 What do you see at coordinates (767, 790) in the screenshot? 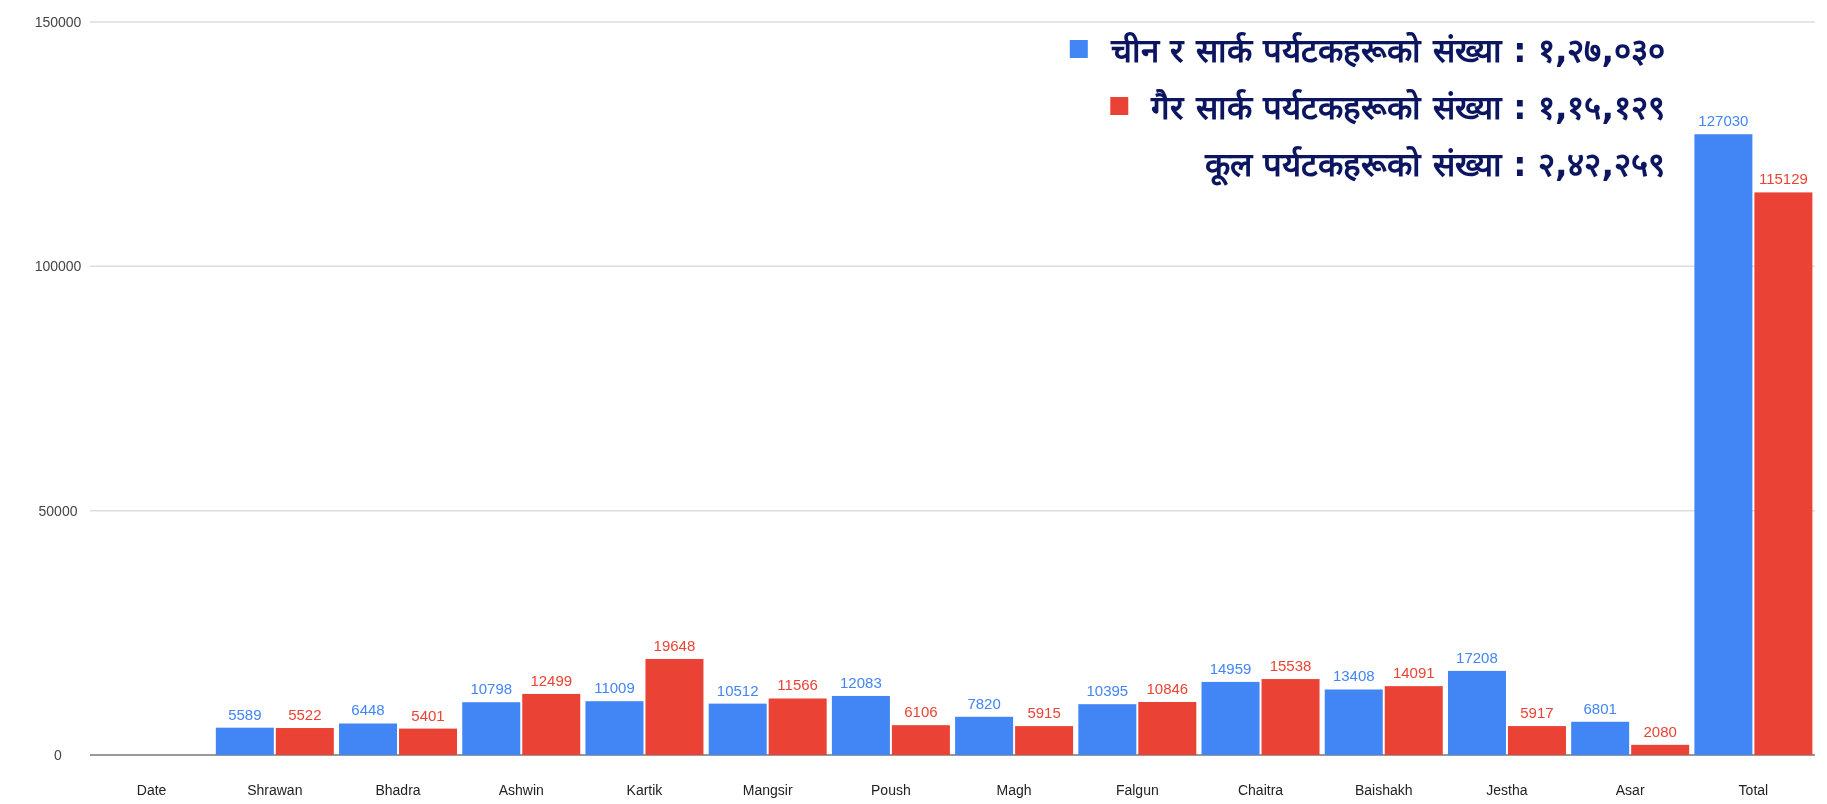
I see `x-tick-label: Mangsir` at bounding box center [767, 790].